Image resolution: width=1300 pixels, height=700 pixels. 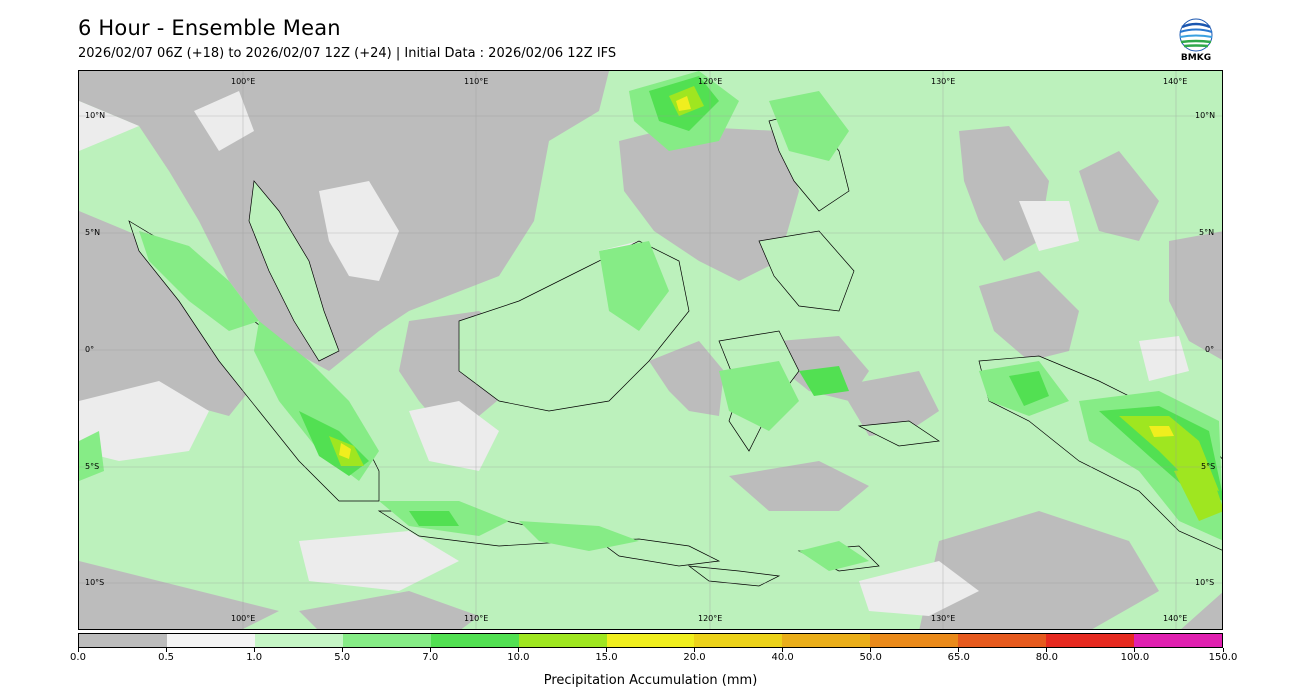 I want to click on lat-label-left: 10°N, so click(x=95, y=115).